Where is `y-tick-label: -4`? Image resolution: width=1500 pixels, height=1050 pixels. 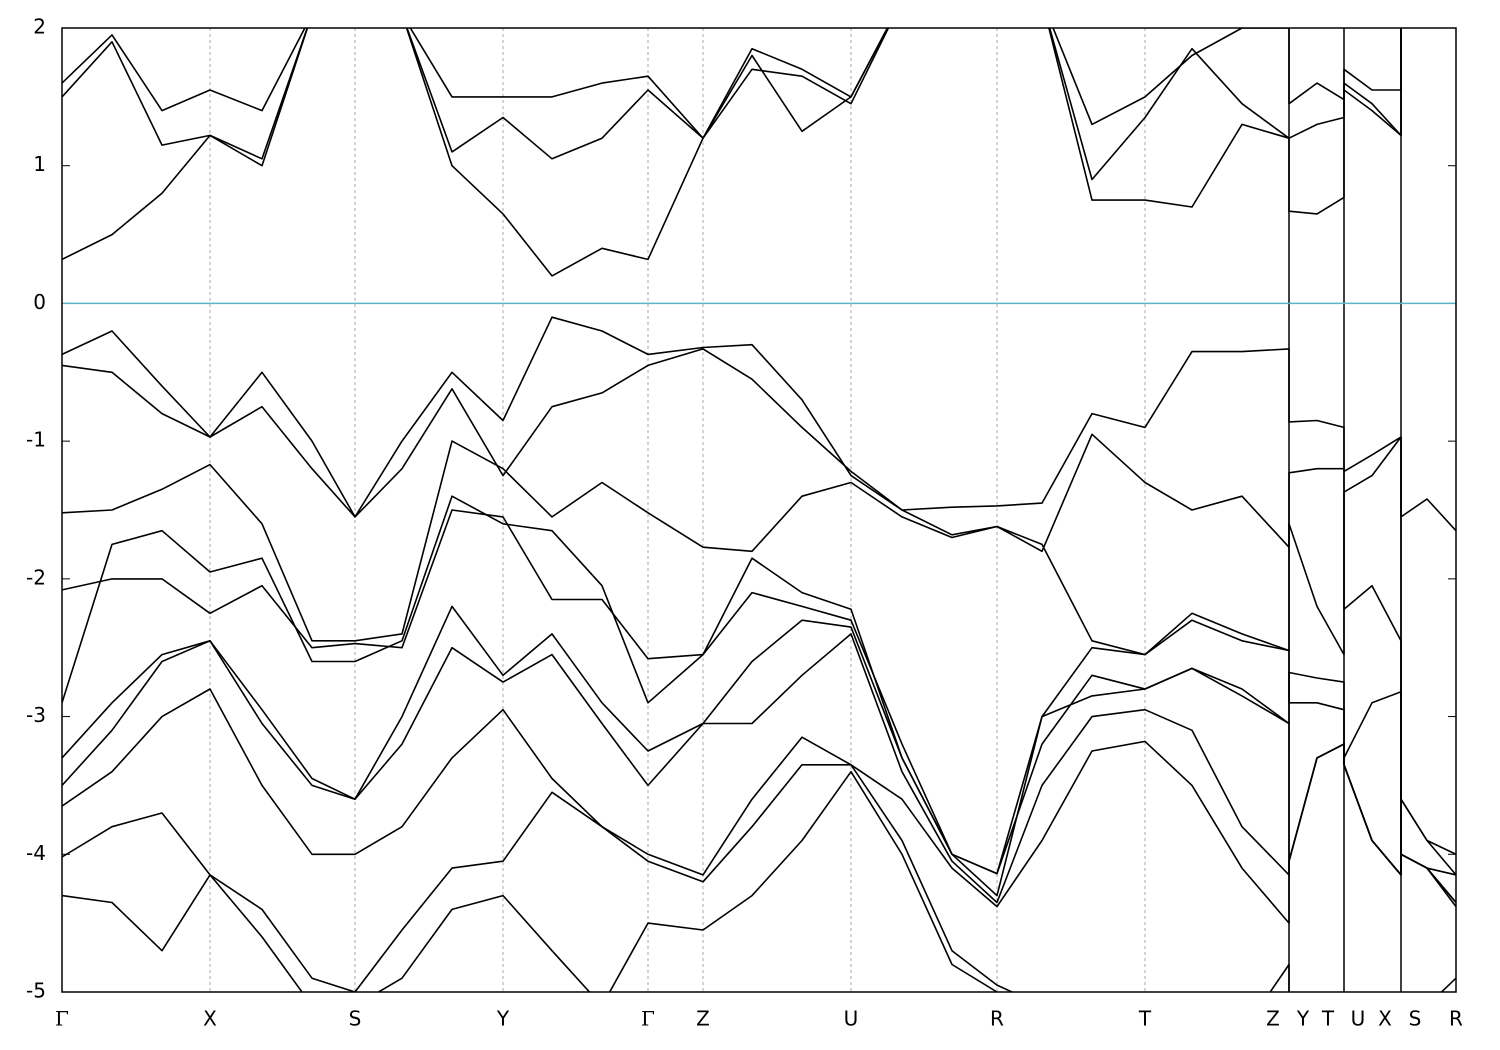
y-tick-label: -4 is located at coordinates (36, 853).